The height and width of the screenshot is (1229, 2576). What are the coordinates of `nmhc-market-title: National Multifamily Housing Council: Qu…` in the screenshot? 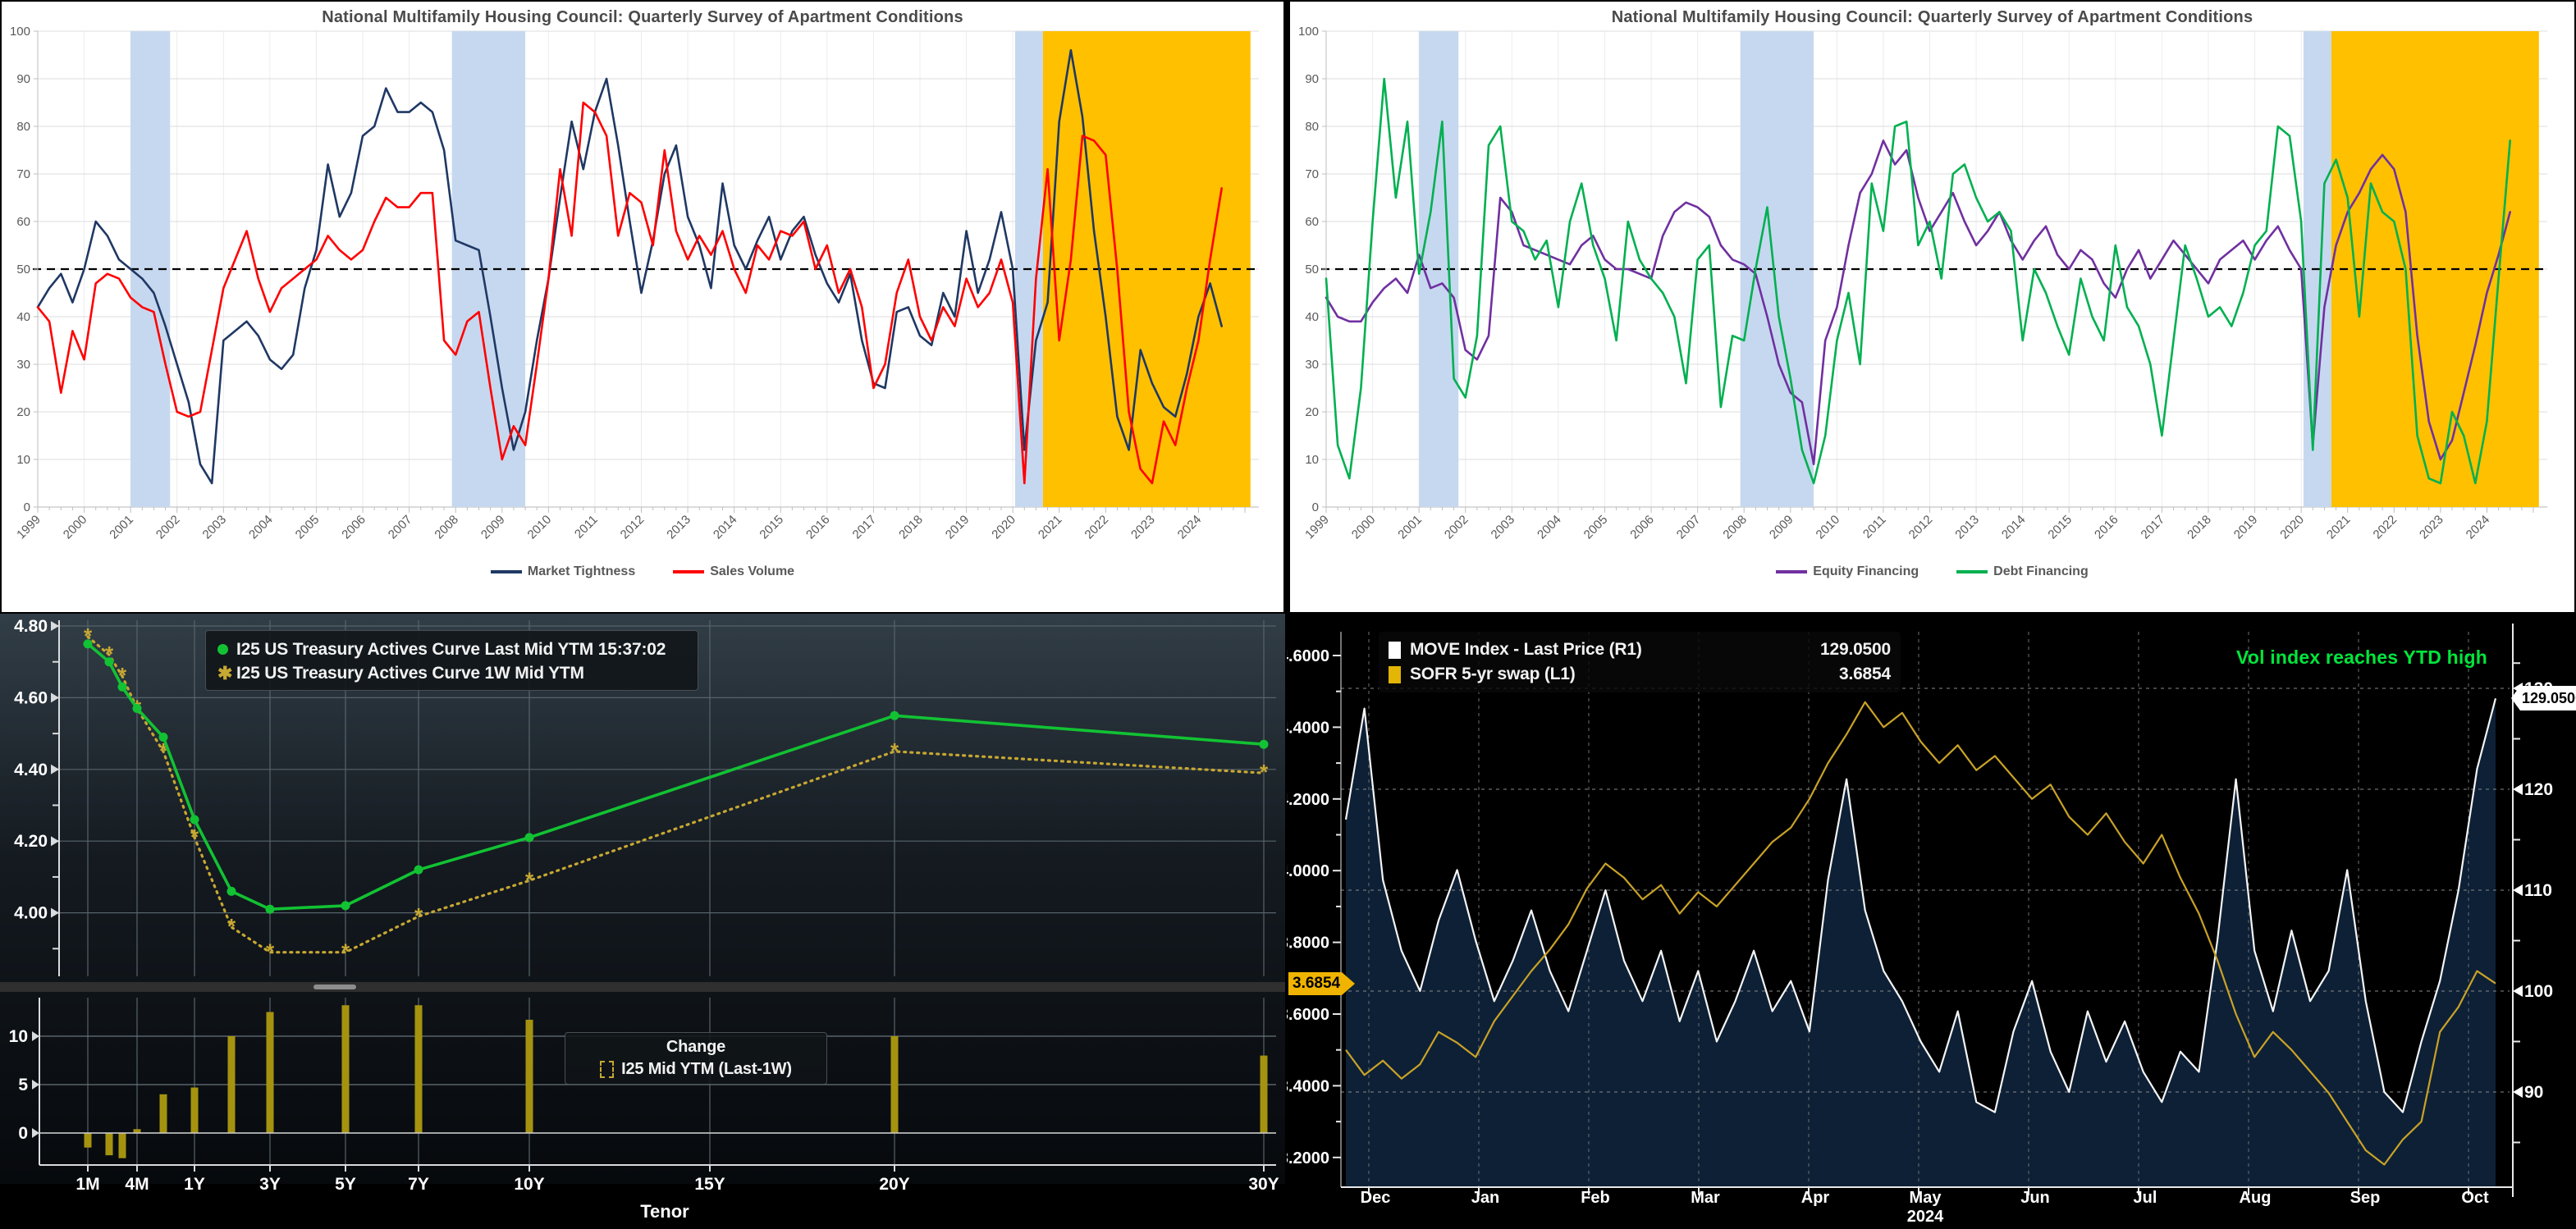 It's located at (642, 17).